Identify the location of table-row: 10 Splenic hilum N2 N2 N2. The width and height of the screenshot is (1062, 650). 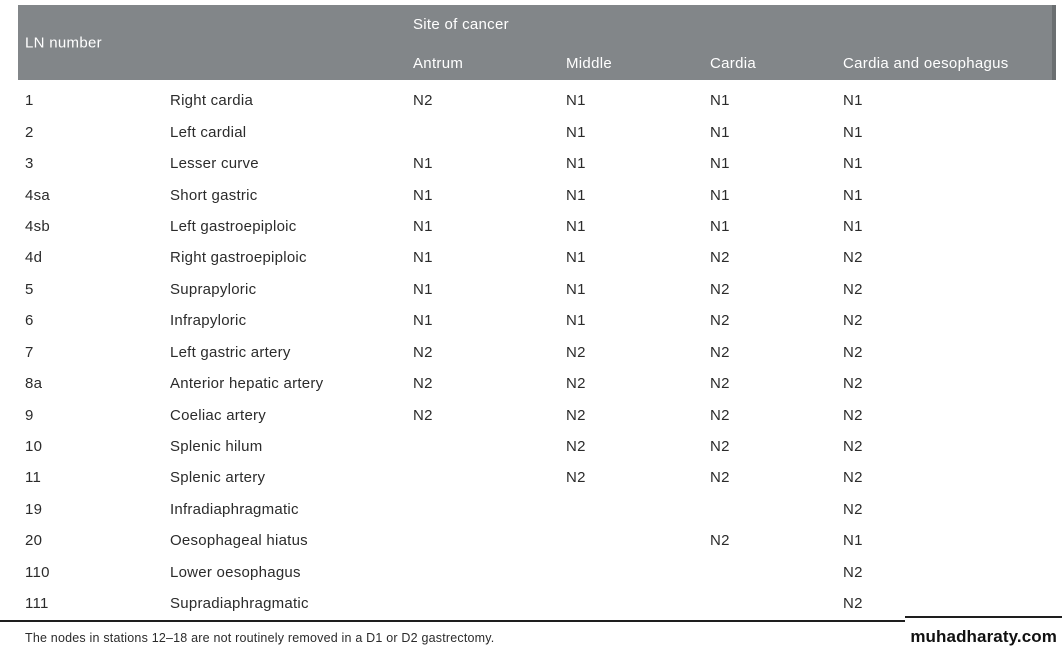
(537, 446).